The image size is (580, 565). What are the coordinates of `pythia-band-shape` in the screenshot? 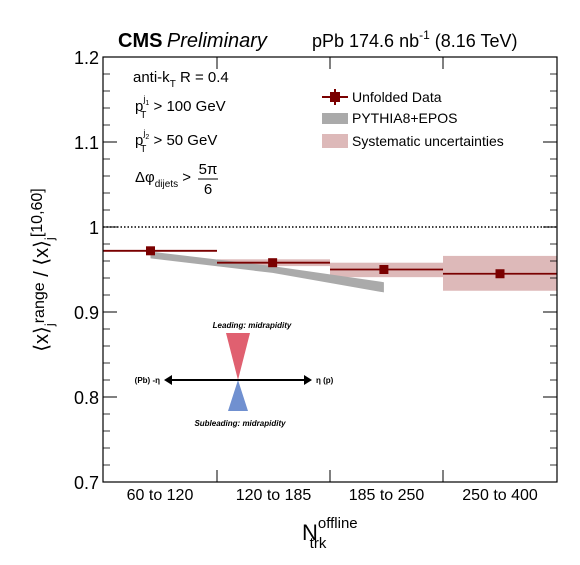 It's located at (267, 272).